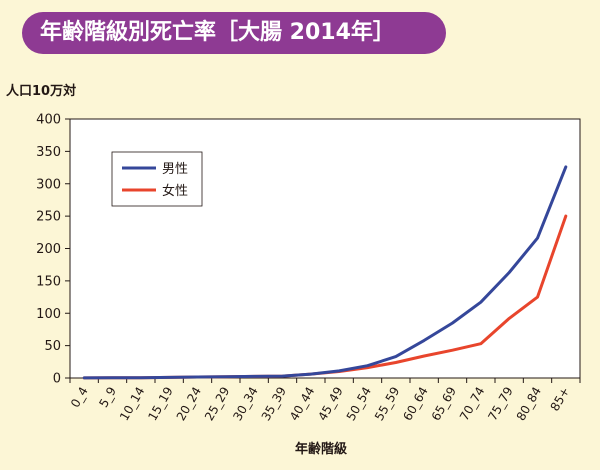 The image size is (600, 470). Describe the element at coordinates (160, 404) in the screenshot. I see `x-tick-label: 15_19` at that location.